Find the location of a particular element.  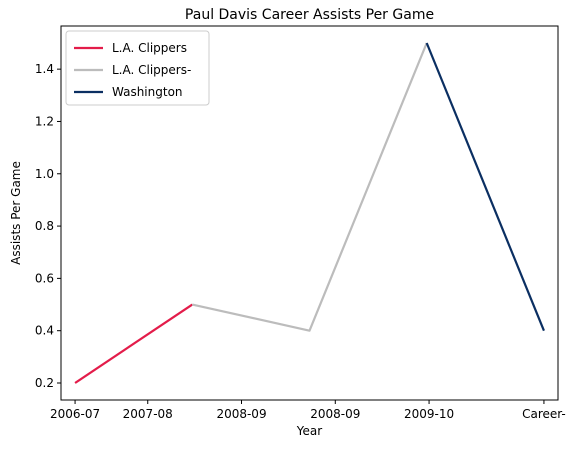

x-axis-title: Year is located at coordinates (309, 431).